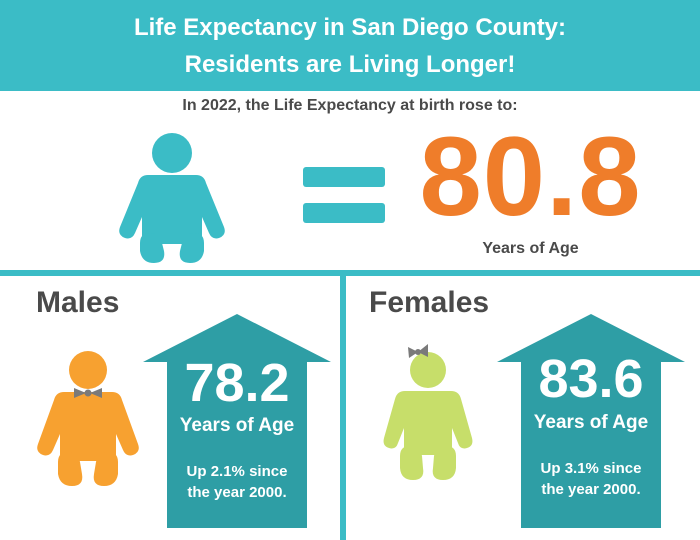 This screenshot has width=700, height=540. What do you see at coordinates (237, 383) in the screenshot?
I see `males-life-expectancy-value: 78.2` at bounding box center [237, 383].